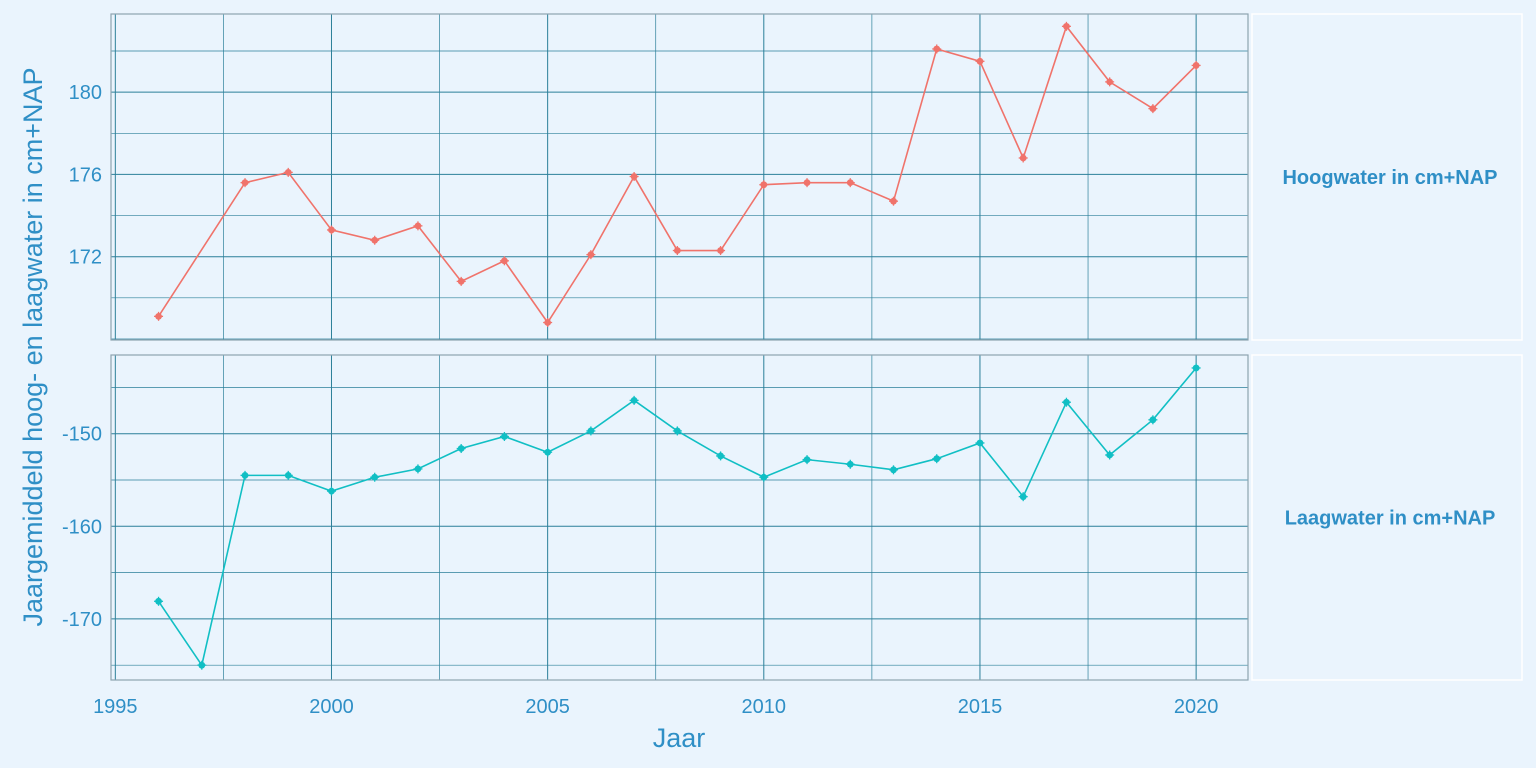 The width and height of the screenshot is (1536, 768). Describe the element at coordinates (1389, 178) in the screenshot. I see `facet-strip-label: Hoogwater in cm+NAP` at that location.